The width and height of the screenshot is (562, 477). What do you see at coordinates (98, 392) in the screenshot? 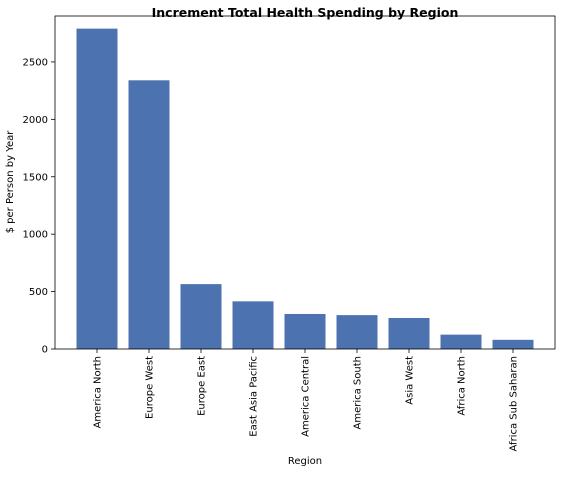
I see `x-tick-label: America North` at bounding box center [98, 392].